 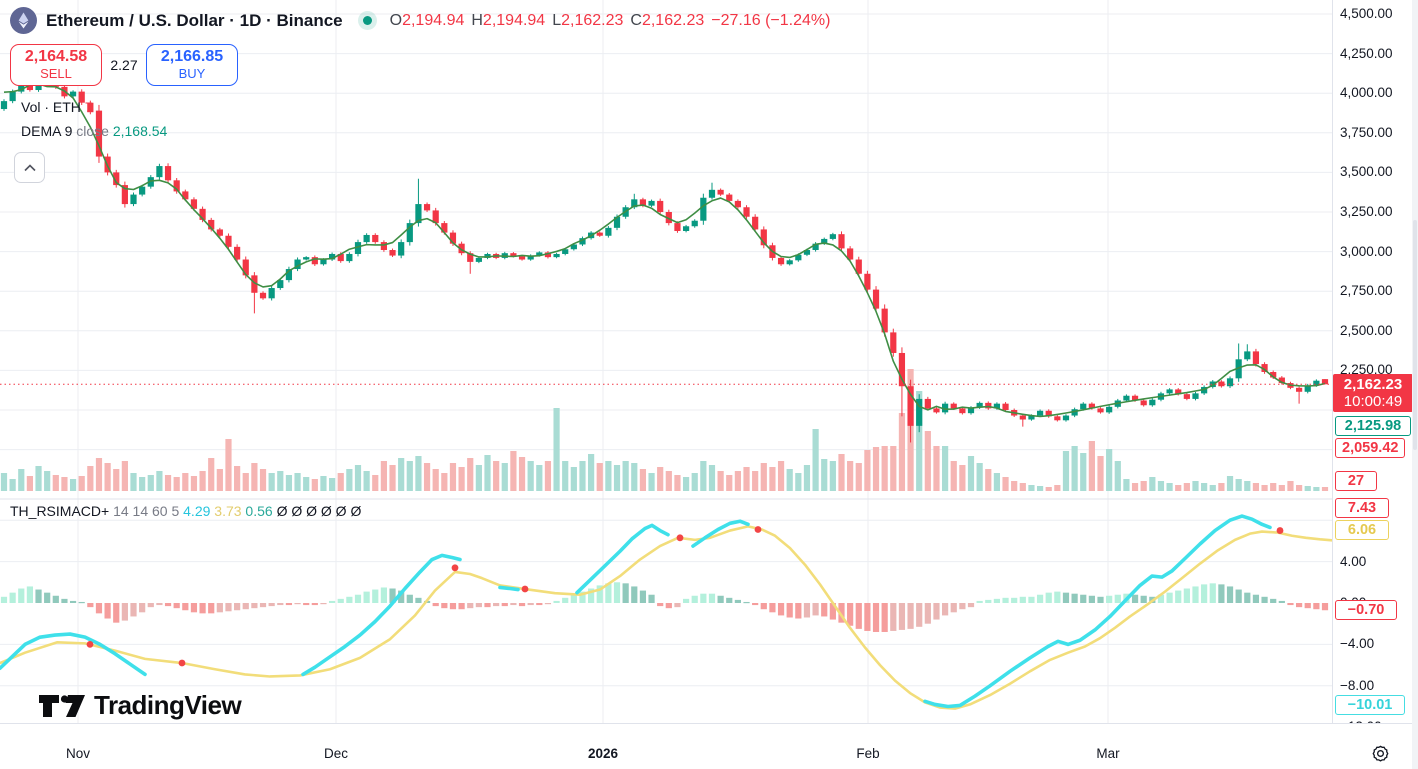 What do you see at coordinates (709, 746) in the screenshot?
I see `time-axis: Nov Dec 2026 Feb Mar` at bounding box center [709, 746].